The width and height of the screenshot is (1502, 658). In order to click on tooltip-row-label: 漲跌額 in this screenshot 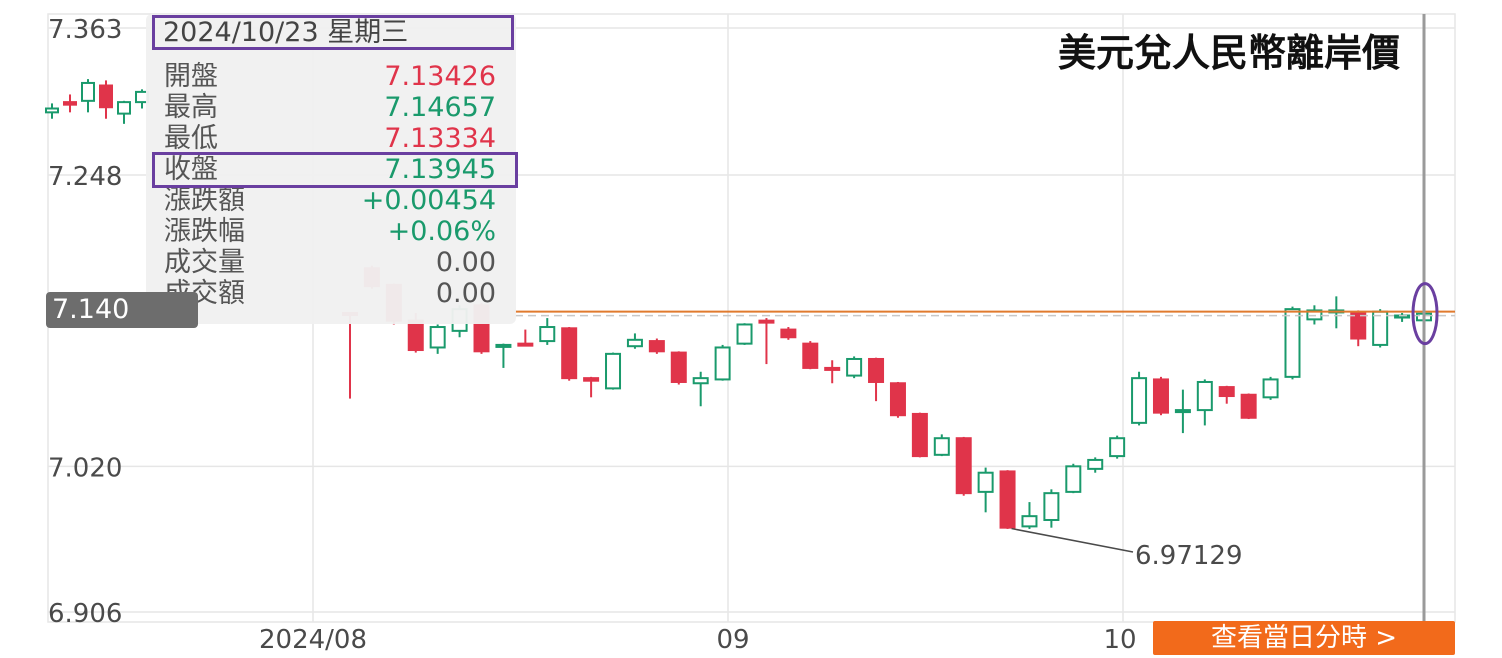, I will do `click(204, 200)`.